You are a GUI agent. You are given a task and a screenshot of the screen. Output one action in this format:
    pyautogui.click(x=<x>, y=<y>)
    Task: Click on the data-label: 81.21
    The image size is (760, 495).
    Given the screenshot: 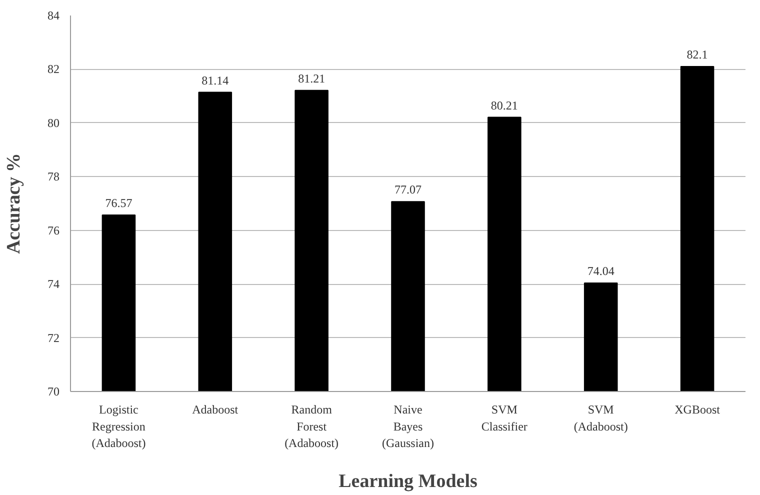 What is the action you would take?
    pyautogui.click(x=312, y=78)
    